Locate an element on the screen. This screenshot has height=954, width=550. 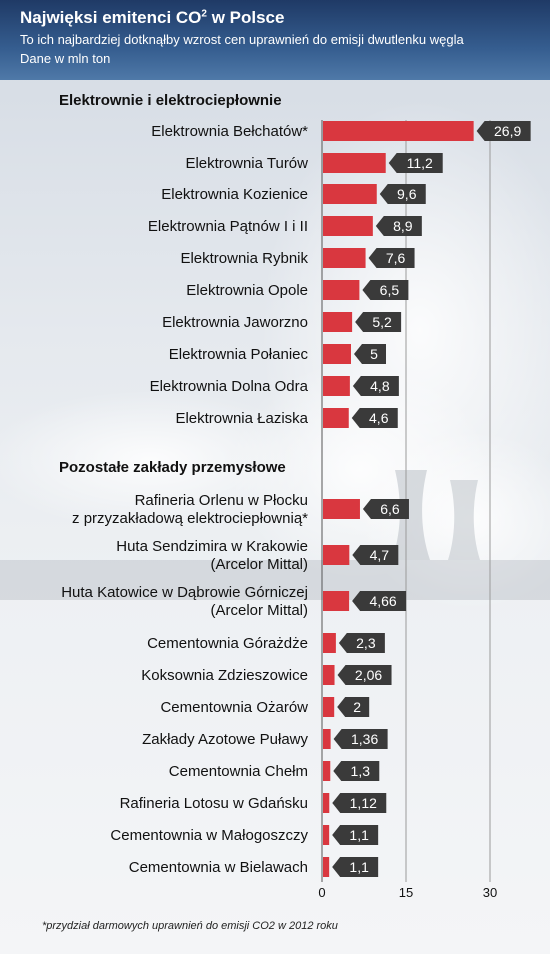
value-label: 4,66 is located at coordinates (382, 601).